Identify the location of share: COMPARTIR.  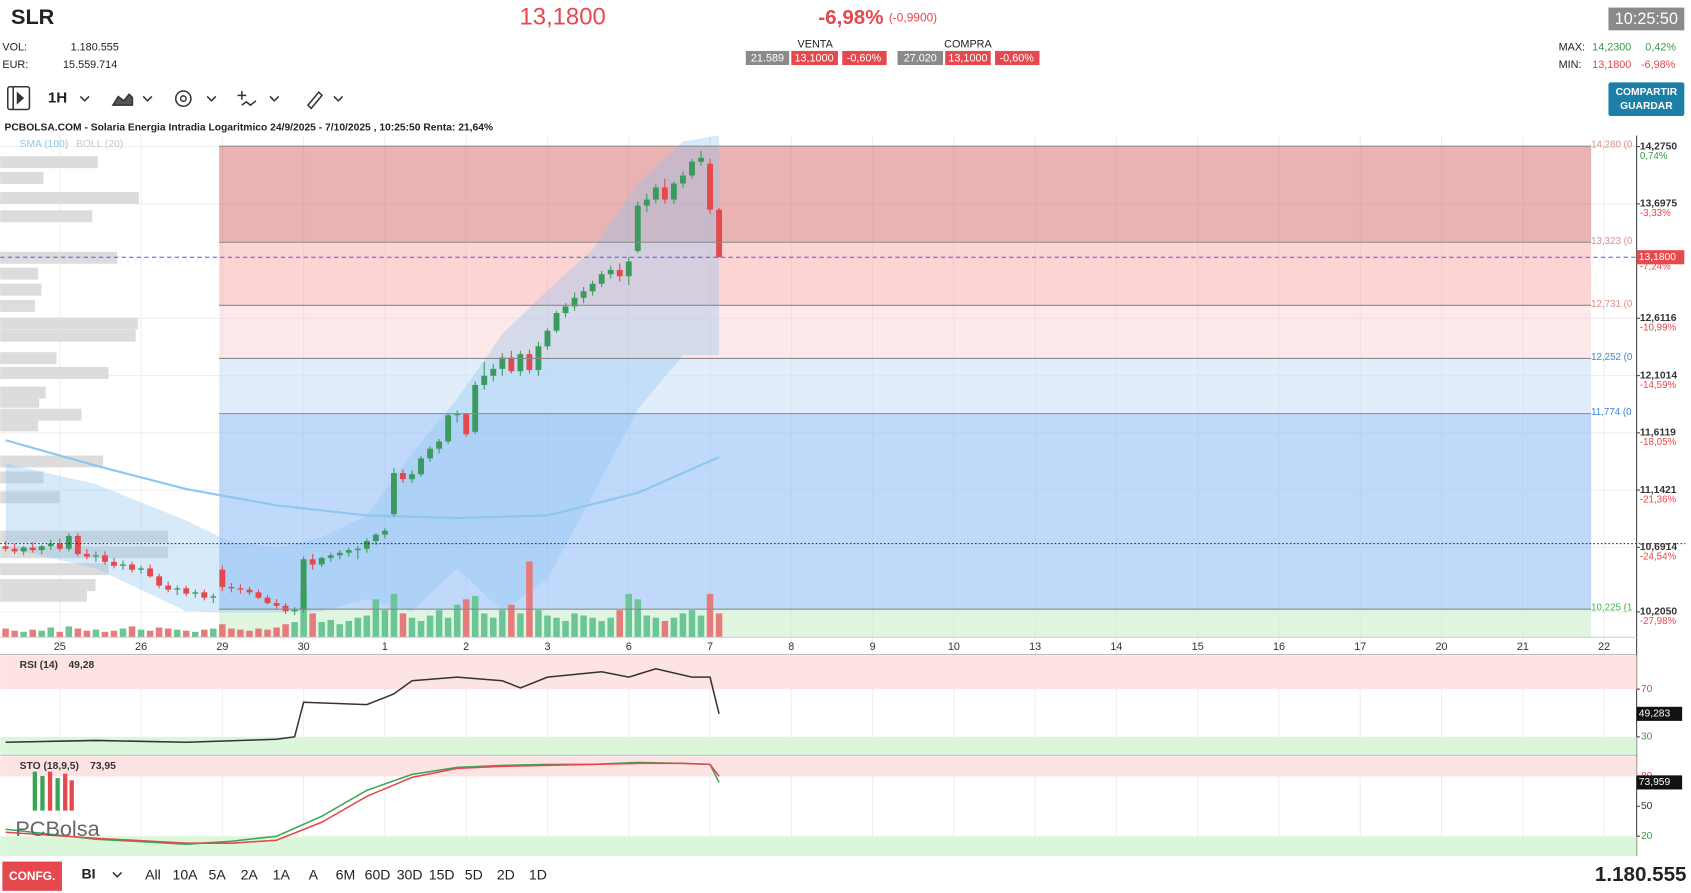
(1647, 92).